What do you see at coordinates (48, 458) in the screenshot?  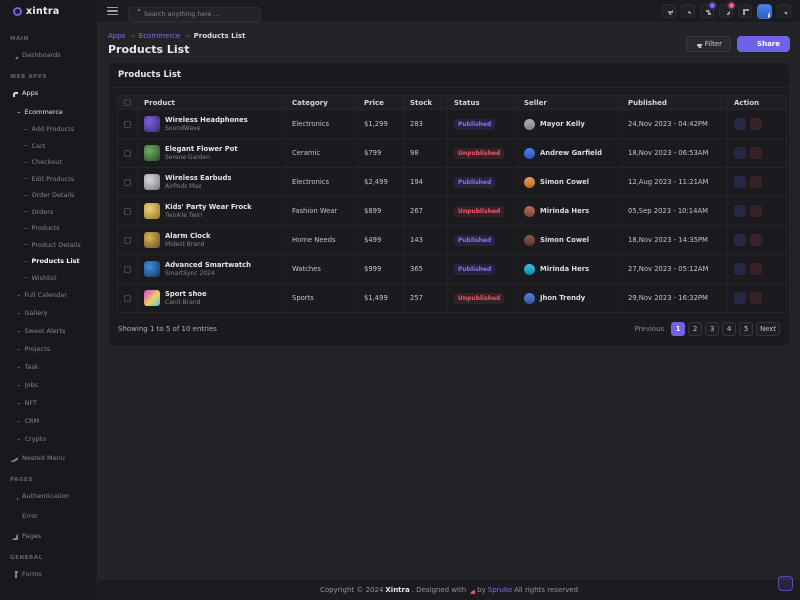 I see `sidebar-item-nested-menu: Nested Menu` at bounding box center [48, 458].